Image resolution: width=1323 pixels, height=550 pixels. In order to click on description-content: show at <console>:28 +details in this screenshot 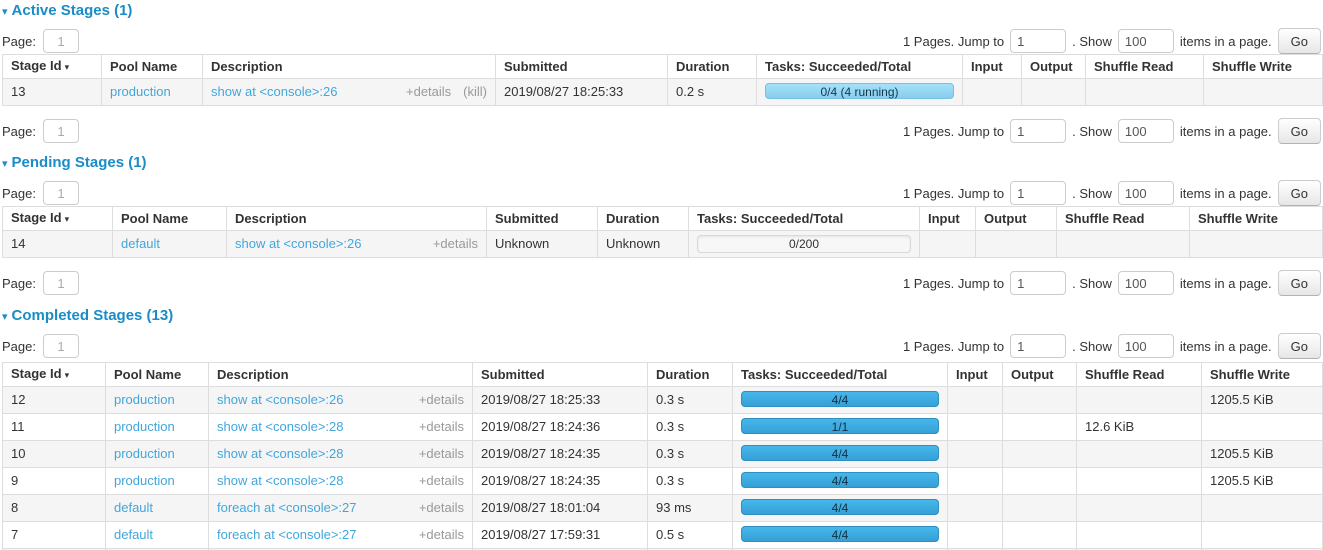, I will do `click(340, 427)`.